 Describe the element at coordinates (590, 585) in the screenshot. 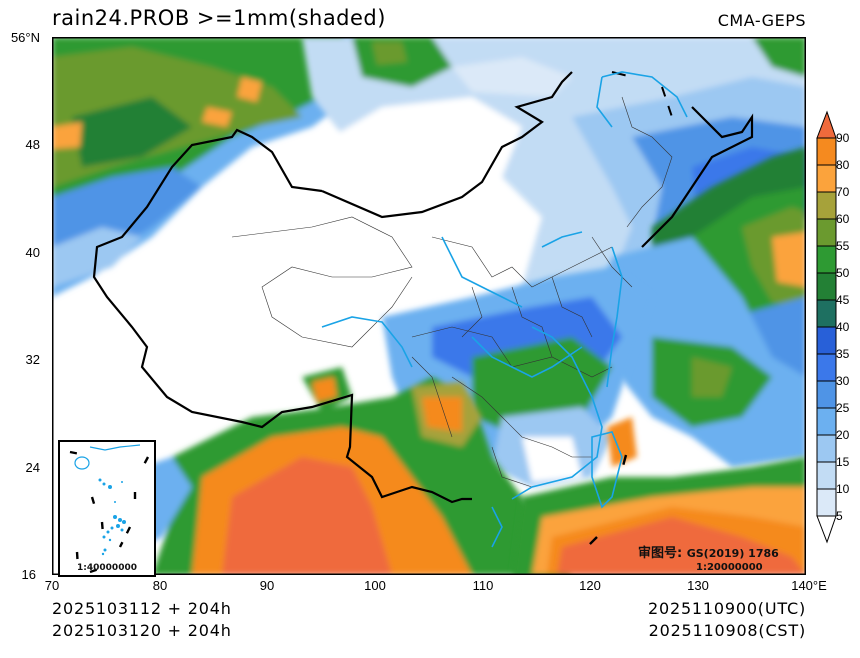

I see `lon-tick-120: 120` at that location.